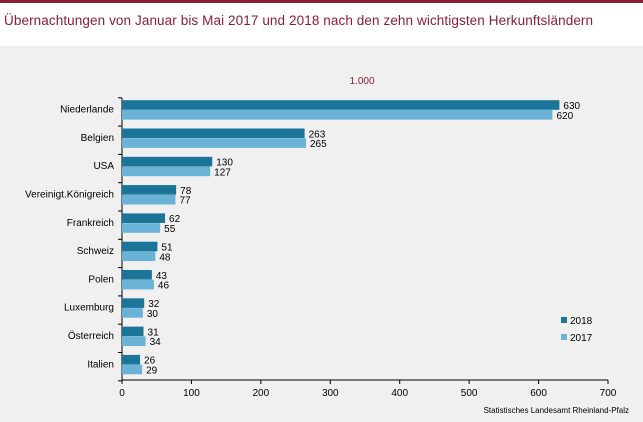  Describe the element at coordinates (154, 304) in the screenshot. I see `data-label-2018: 32` at that location.